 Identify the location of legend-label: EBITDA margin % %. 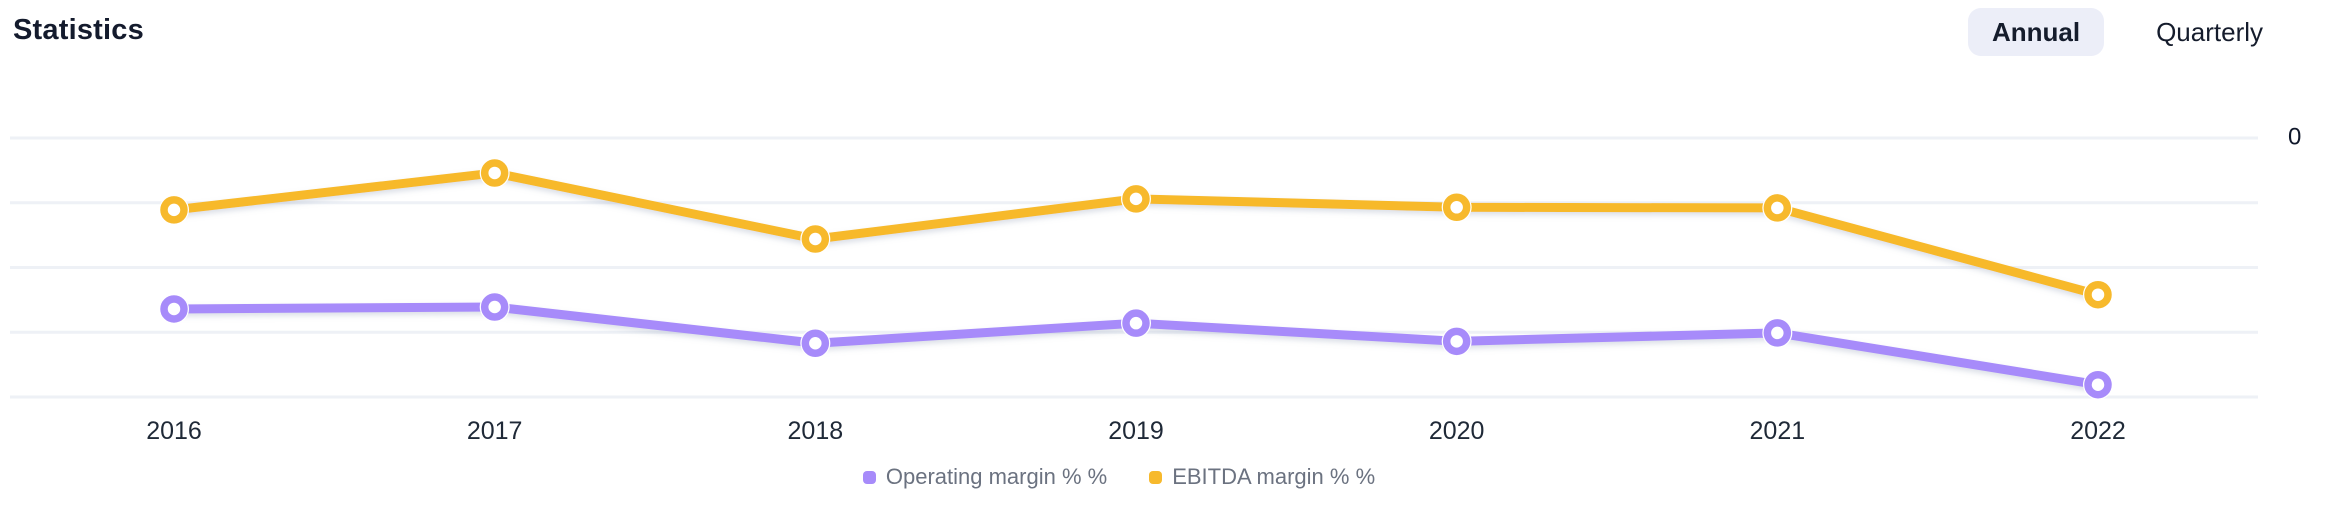
(1274, 476).